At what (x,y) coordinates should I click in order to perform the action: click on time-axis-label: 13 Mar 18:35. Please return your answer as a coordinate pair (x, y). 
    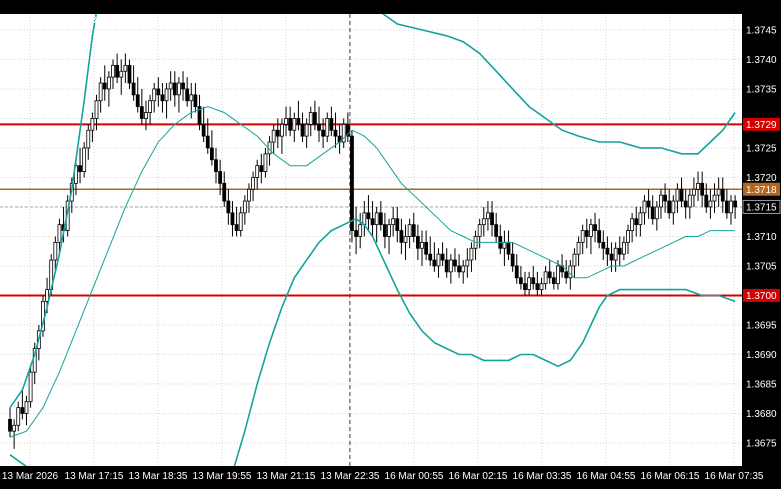
    Looking at the image, I should click on (158, 476).